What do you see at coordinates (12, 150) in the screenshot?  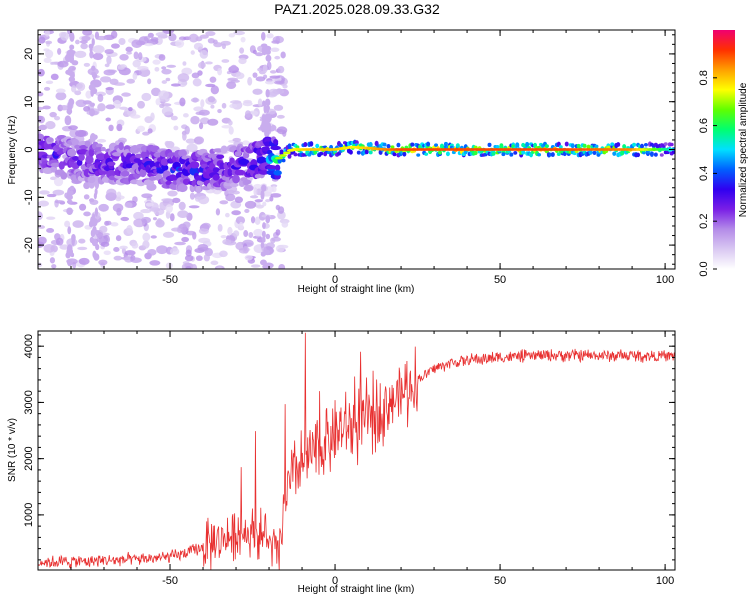 I see `spectrogram-ylabel: Frequency (Hz)` at bounding box center [12, 150].